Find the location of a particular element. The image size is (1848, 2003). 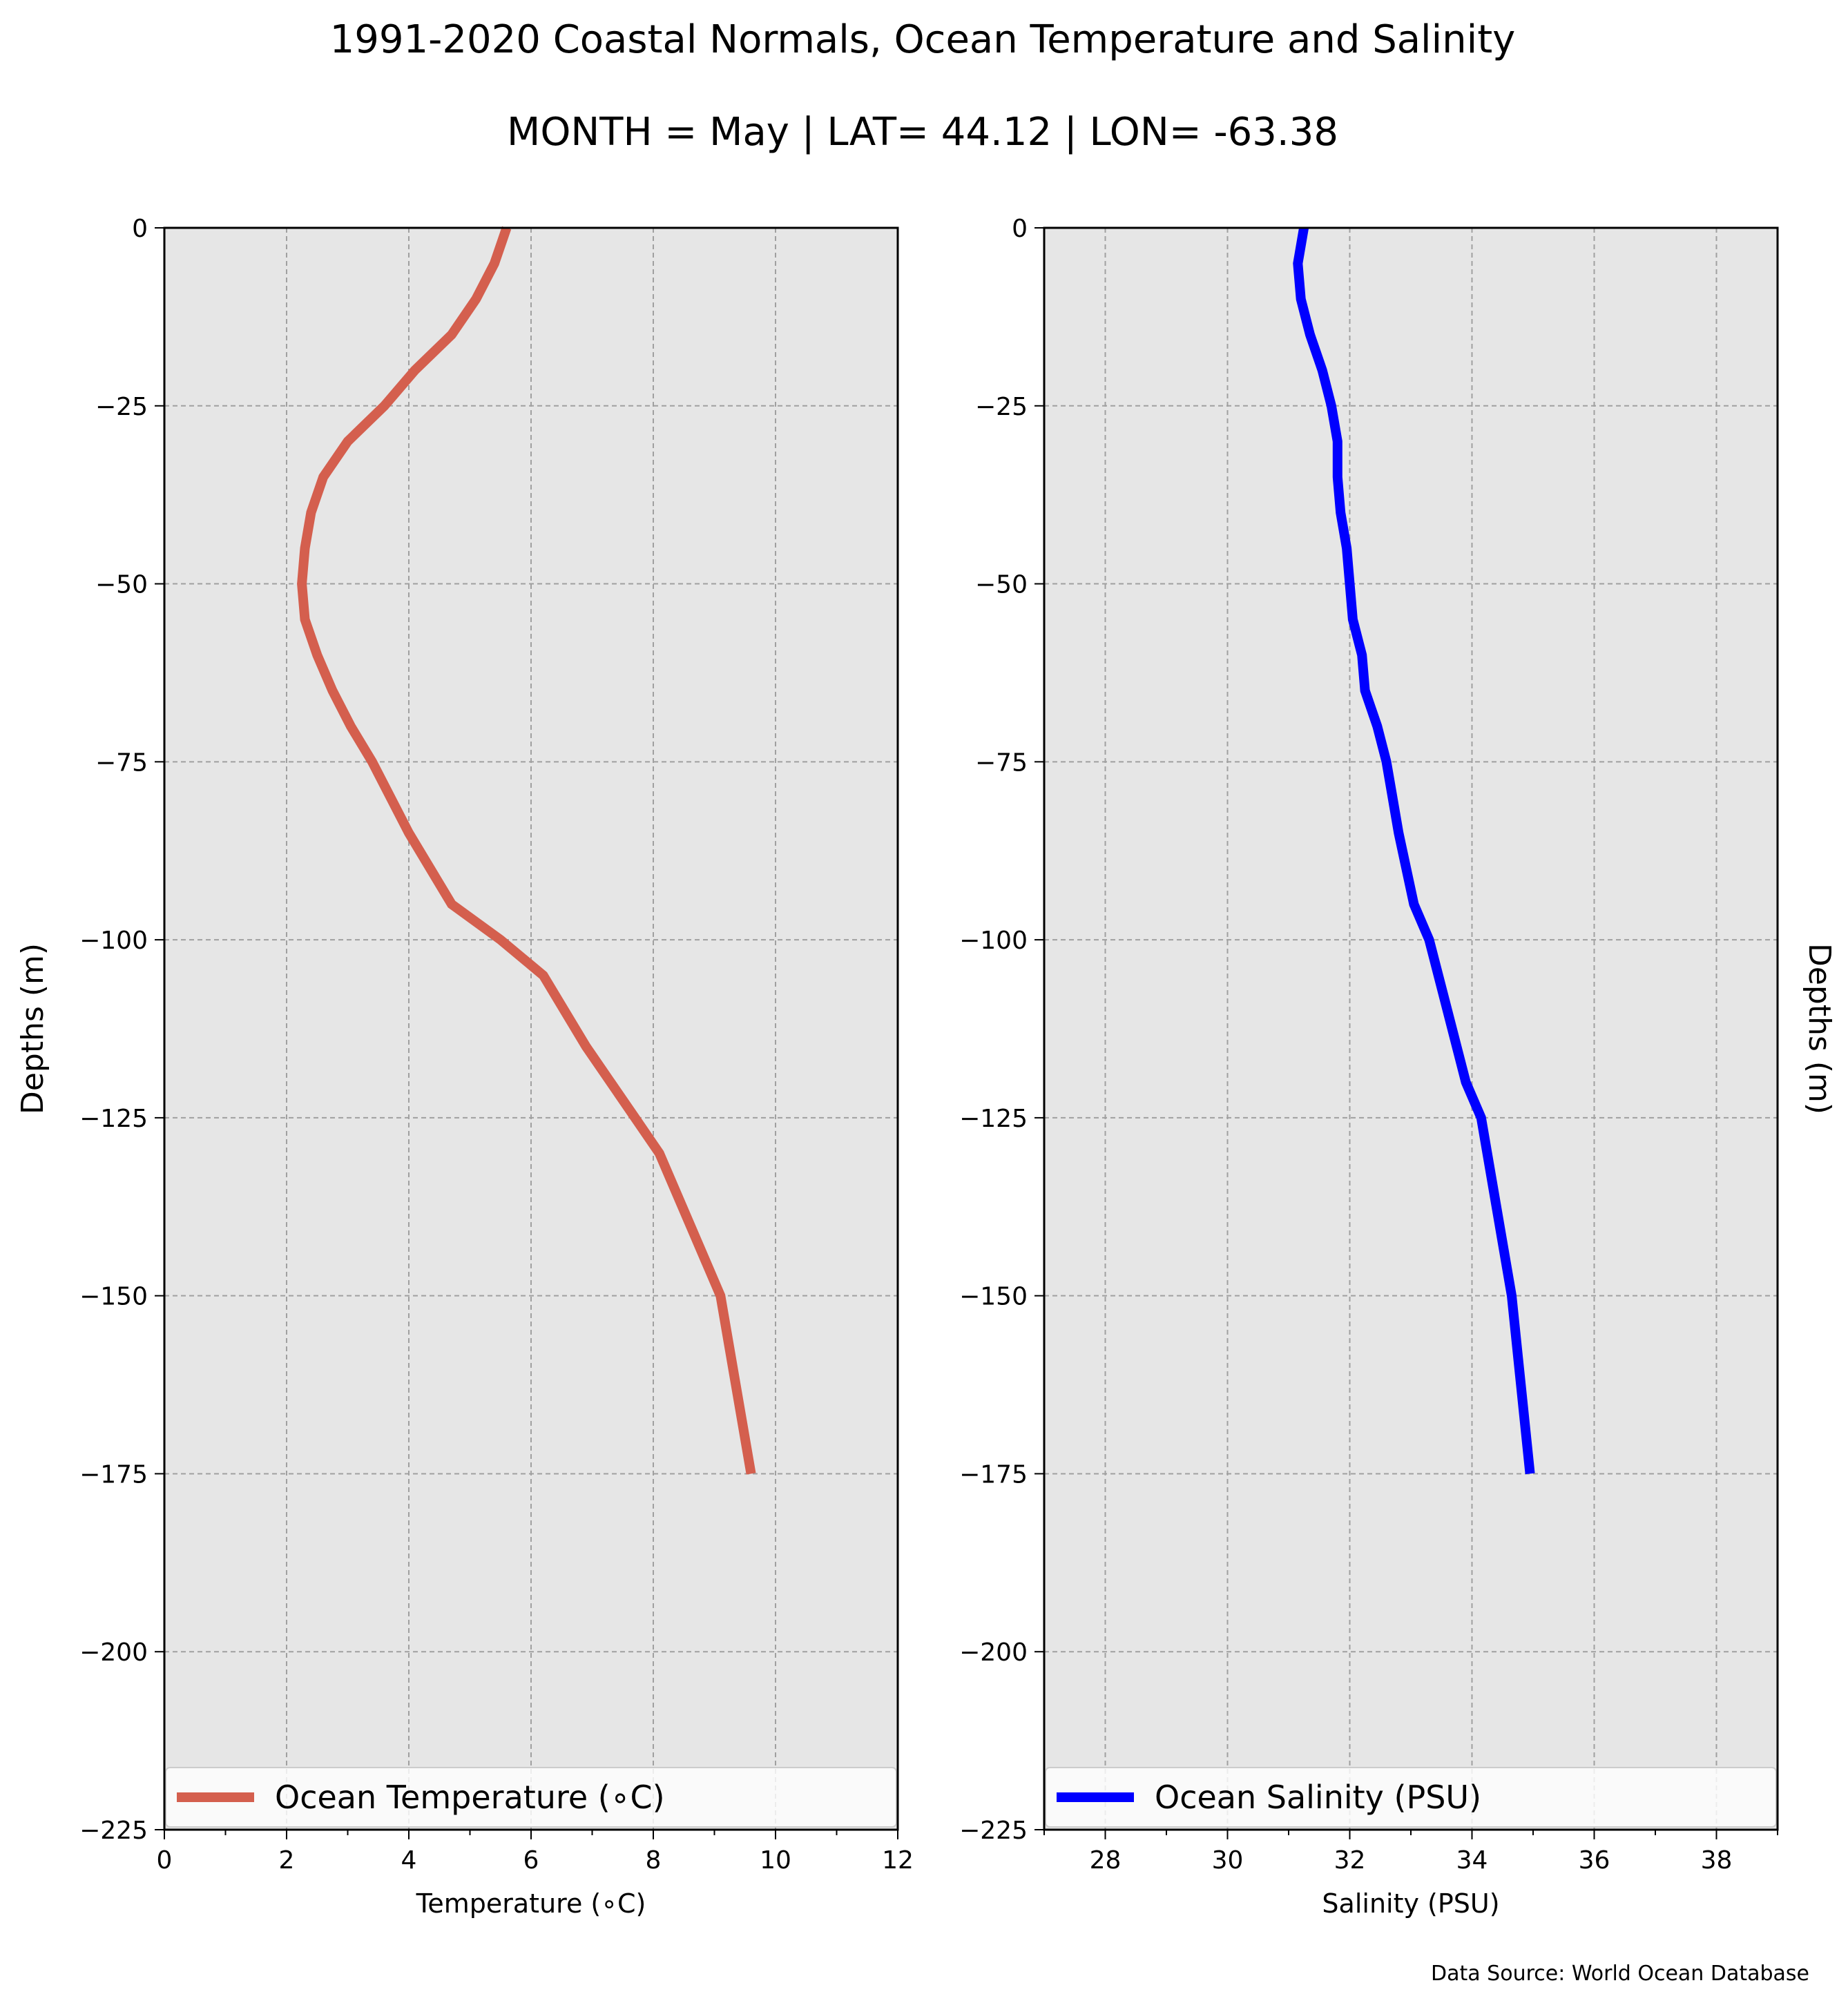

temperature-y-tick-label: −100 is located at coordinates (113, 941).